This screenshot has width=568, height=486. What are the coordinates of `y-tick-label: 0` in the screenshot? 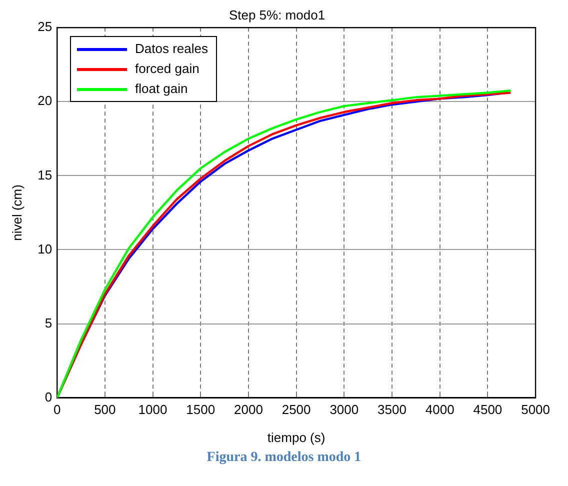 It's located at (48, 396).